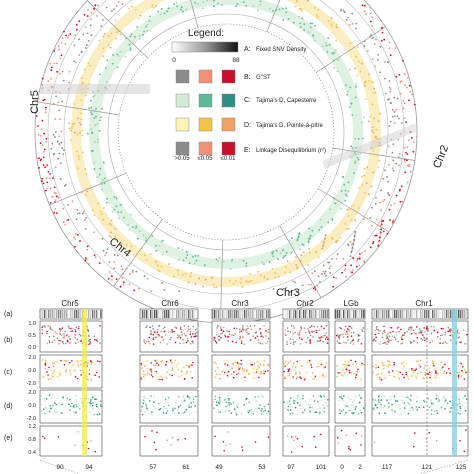 The image size is (474, 474). Describe the element at coordinates (353, 210) in the screenshot. I see `chromosome-boundary` at that location.